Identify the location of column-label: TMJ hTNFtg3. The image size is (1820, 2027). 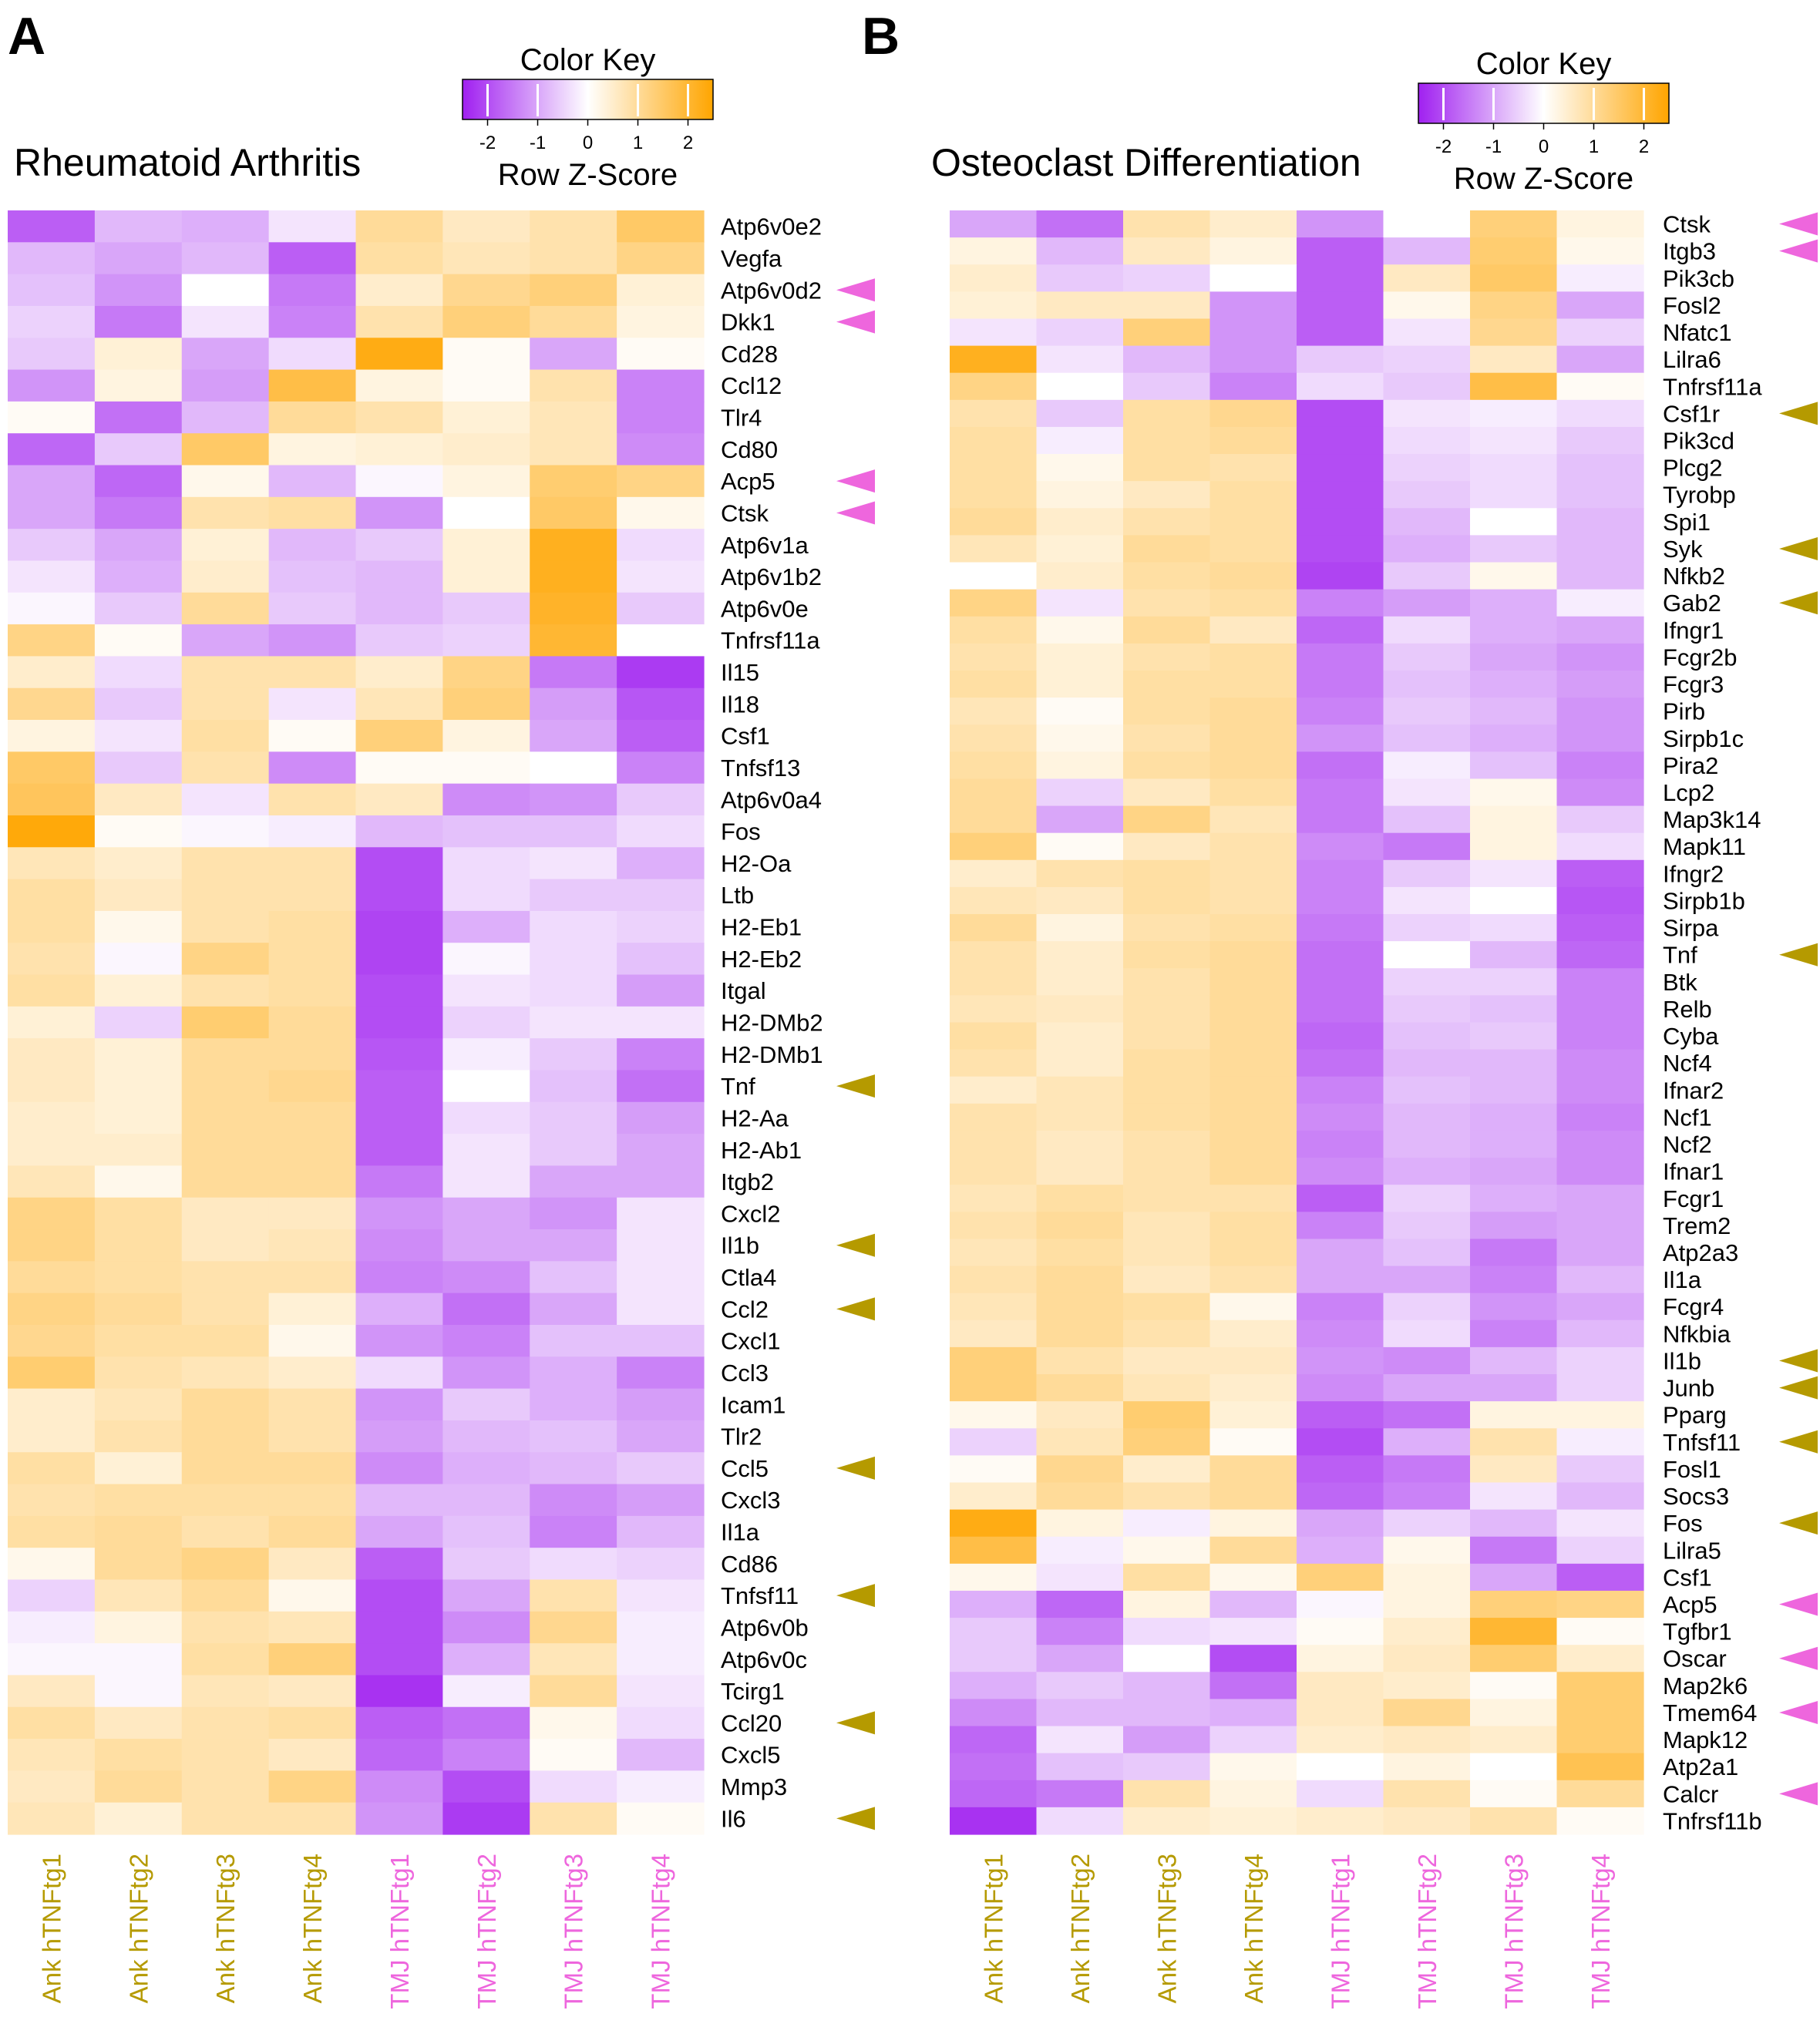
(574, 1931).